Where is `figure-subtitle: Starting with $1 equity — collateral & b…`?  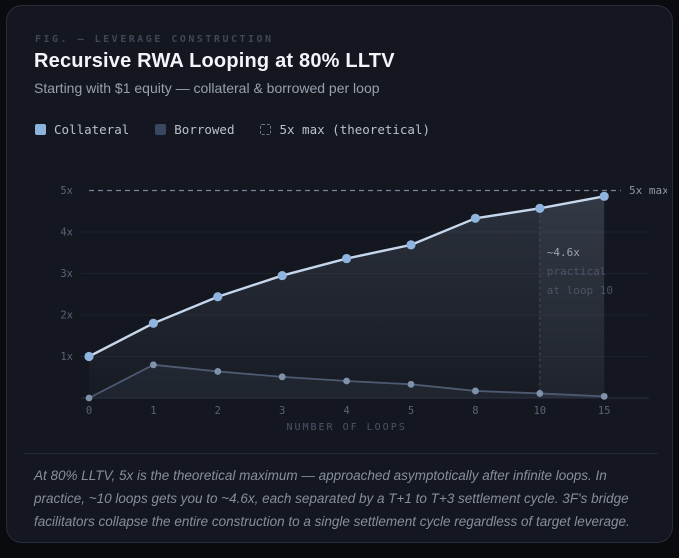
figure-subtitle: Starting with $1 equity — collateral & b… is located at coordinates (207, 88).